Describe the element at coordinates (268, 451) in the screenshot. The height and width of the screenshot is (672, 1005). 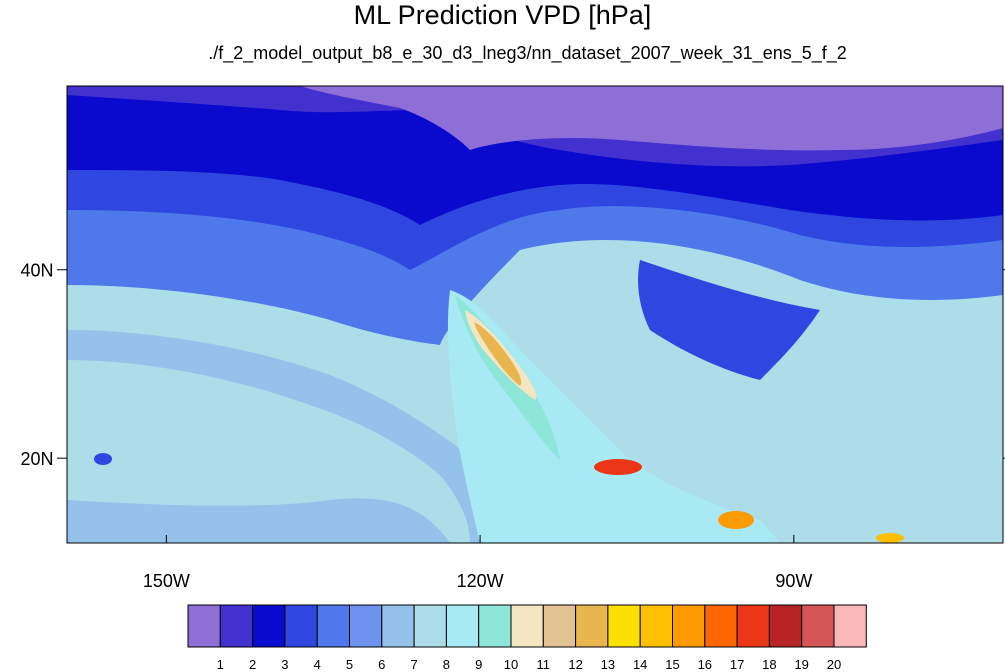
I see `field-band-7b` at that location.